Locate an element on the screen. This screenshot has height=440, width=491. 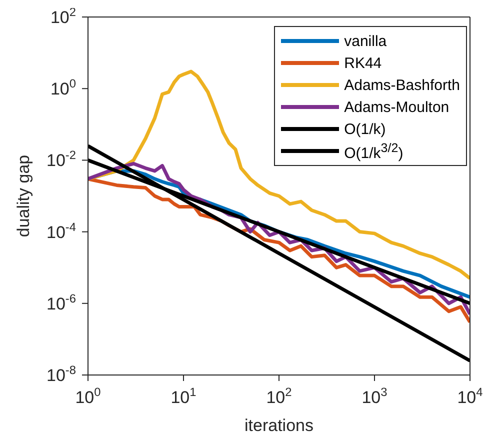
legend-label: RK44 is located at coordinates (363, 63).